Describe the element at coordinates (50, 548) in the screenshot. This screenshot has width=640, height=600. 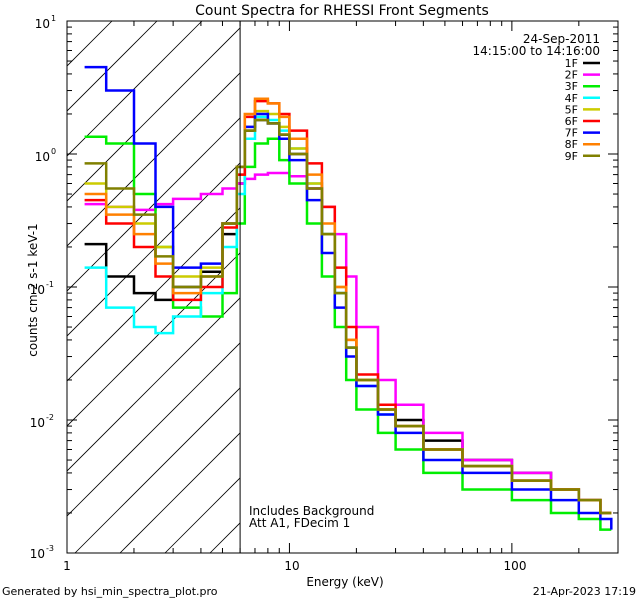
I see `y-tick-exponent: -3` at that location.